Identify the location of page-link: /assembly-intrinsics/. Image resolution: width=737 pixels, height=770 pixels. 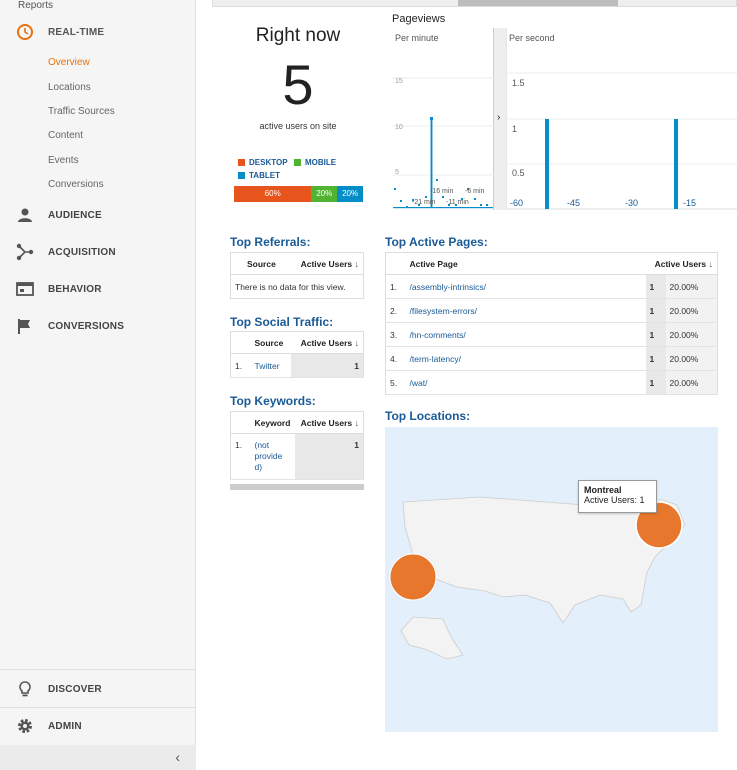
(525, 286).